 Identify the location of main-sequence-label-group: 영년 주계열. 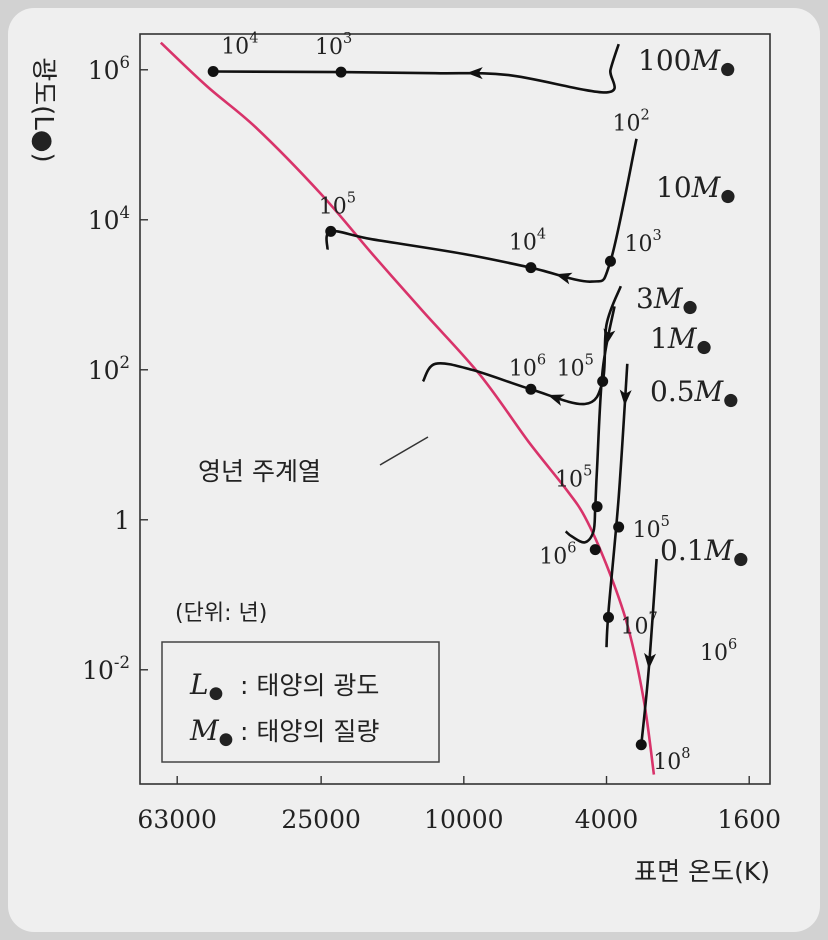
(313, 461).